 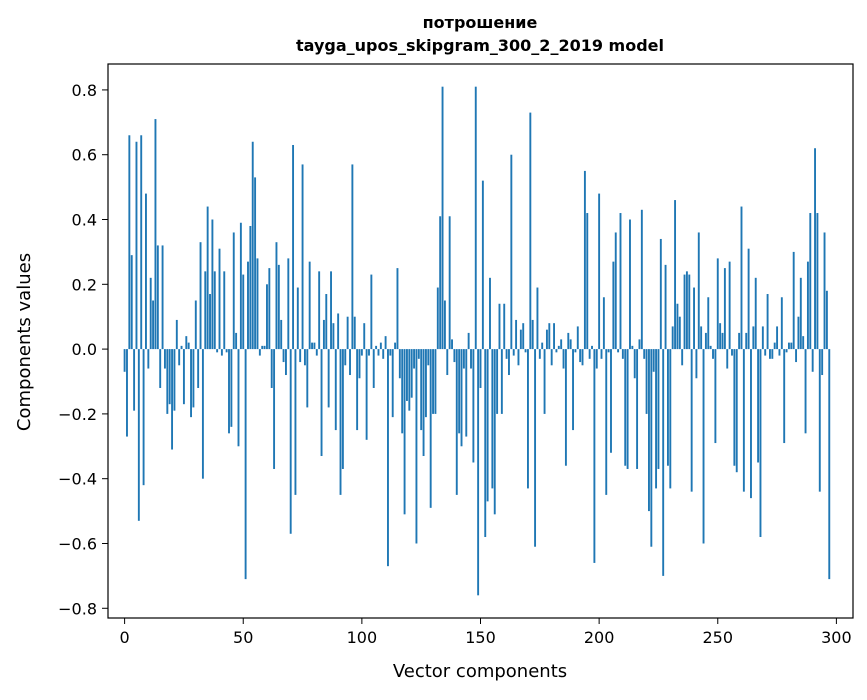 I want to click on chart-title-line1: потрошение, so click(x=480, y=22).